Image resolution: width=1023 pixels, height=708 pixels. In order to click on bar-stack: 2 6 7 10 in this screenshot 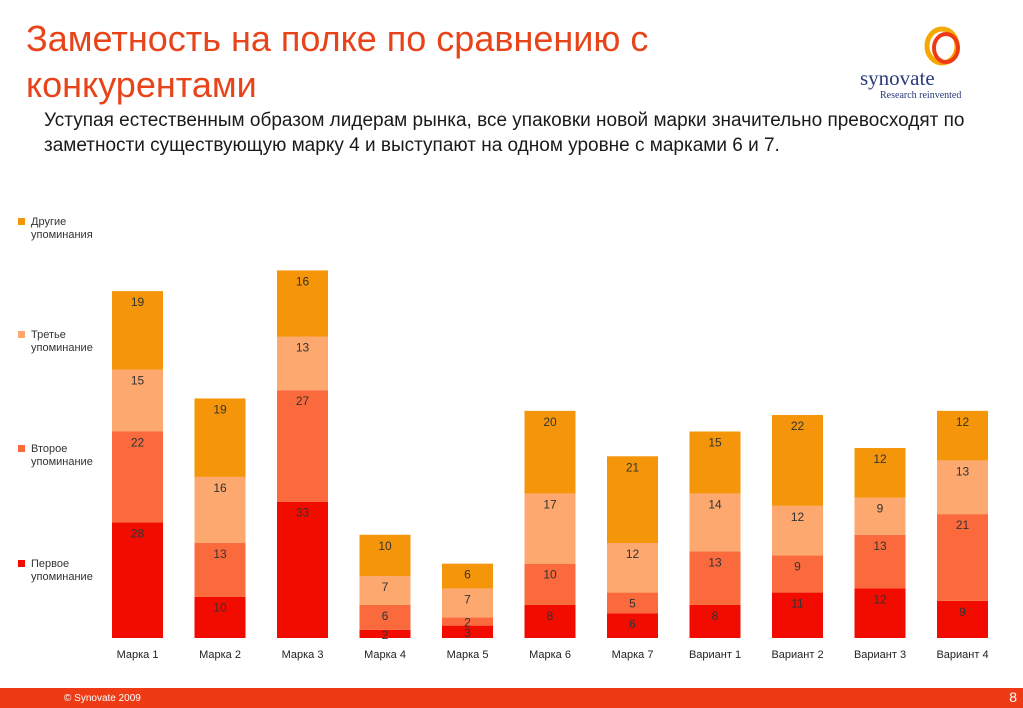, I will do `click(385, 588)`.